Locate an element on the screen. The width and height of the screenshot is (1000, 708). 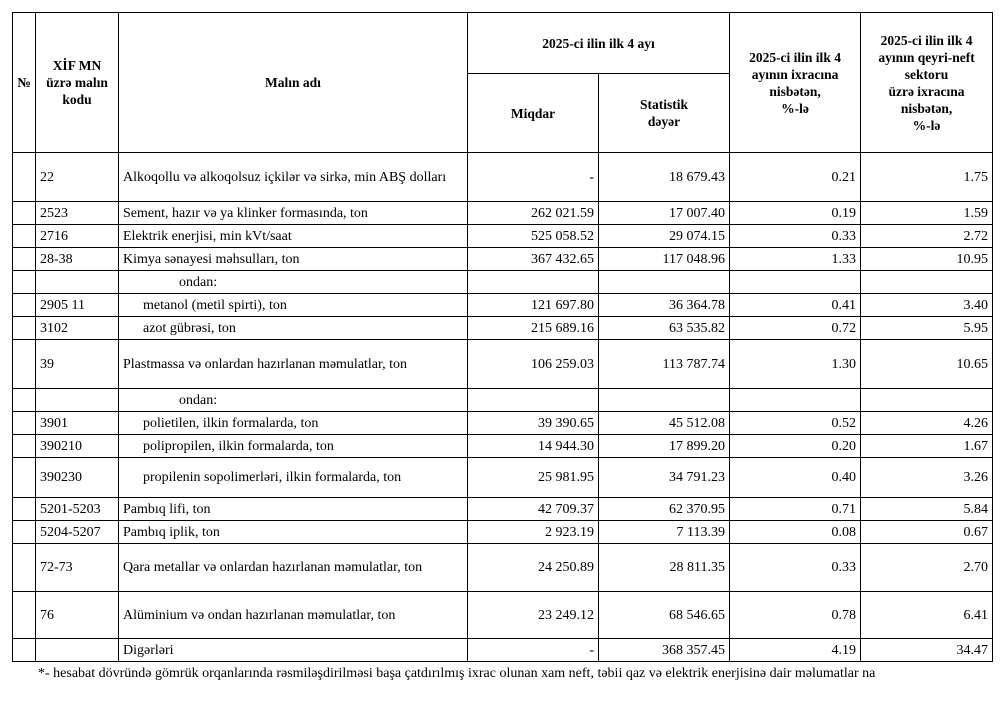
cell-quantity: 24 250.89 is located at coordinates (533, 567).